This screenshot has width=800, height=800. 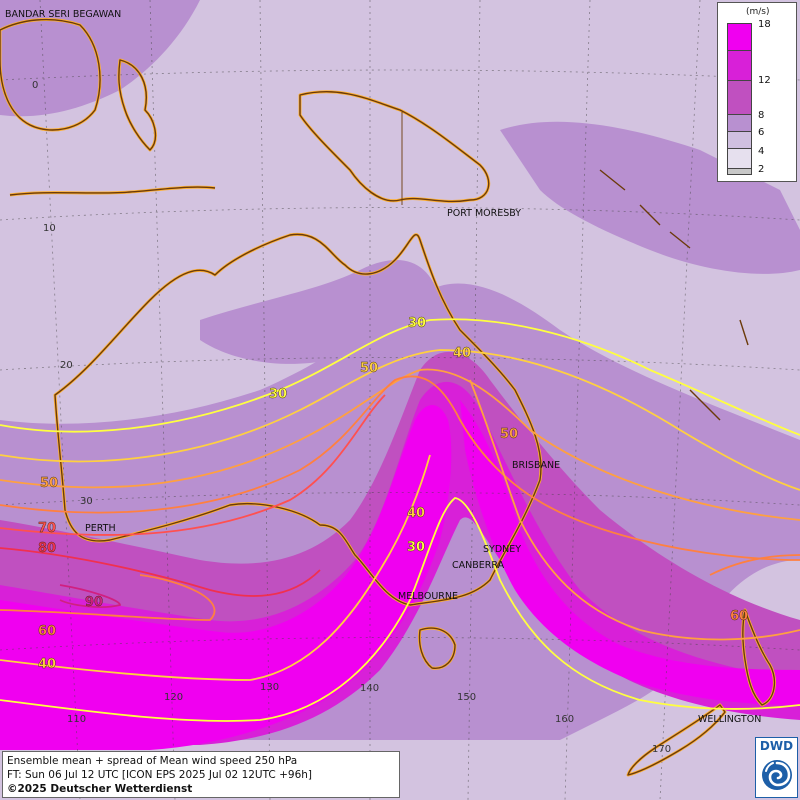 I want to click on contour-50-east, so click(x=634, y=510).